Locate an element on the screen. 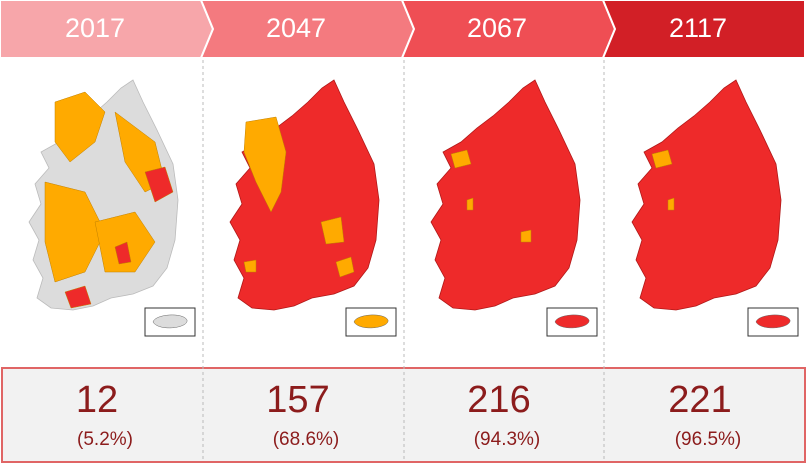  year-label: 2047 is located at coordinates (296, 28).